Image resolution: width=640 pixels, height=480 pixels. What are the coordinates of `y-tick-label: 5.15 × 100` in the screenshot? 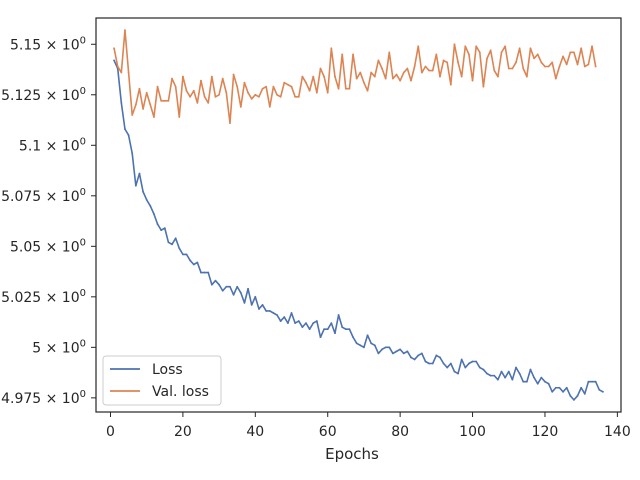 It's located at (48, 44).